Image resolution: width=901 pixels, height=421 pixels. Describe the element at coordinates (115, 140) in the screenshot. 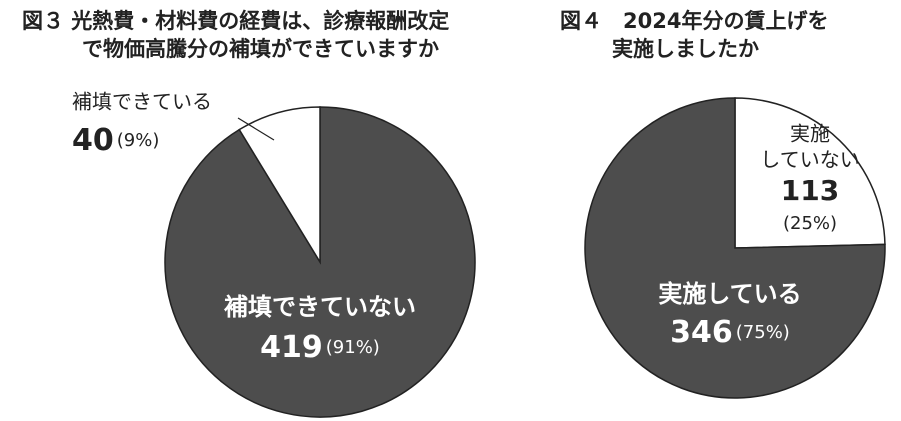

I see `slice-value-line: 40 (9%)` at that location.